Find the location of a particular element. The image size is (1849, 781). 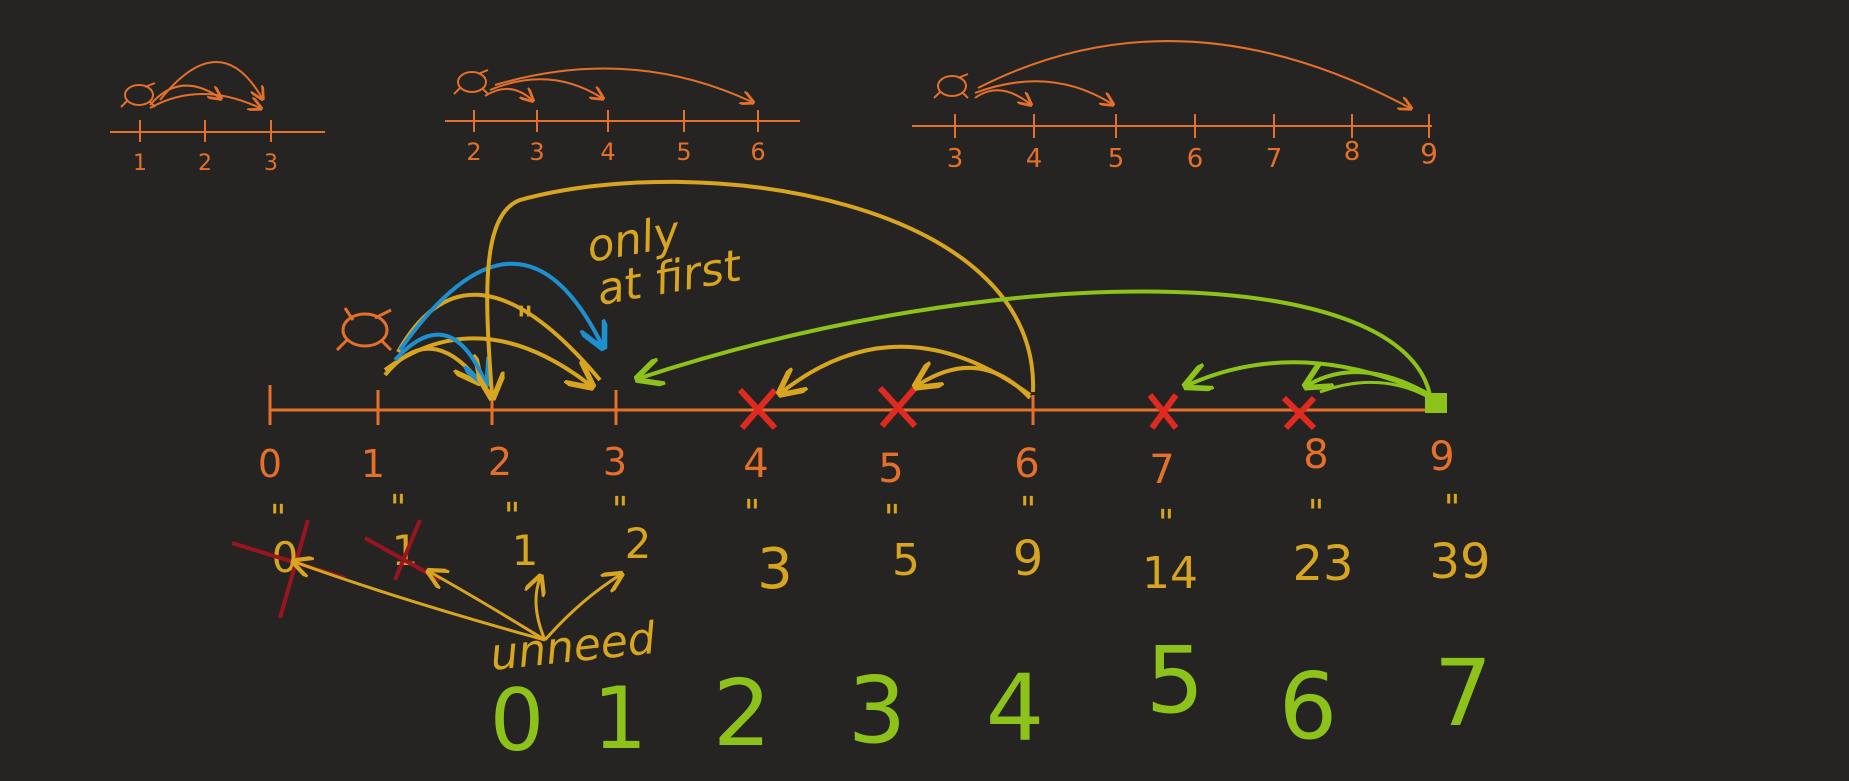

small-number-line-1: 1 2 3 is located at coordinates (217, 118).